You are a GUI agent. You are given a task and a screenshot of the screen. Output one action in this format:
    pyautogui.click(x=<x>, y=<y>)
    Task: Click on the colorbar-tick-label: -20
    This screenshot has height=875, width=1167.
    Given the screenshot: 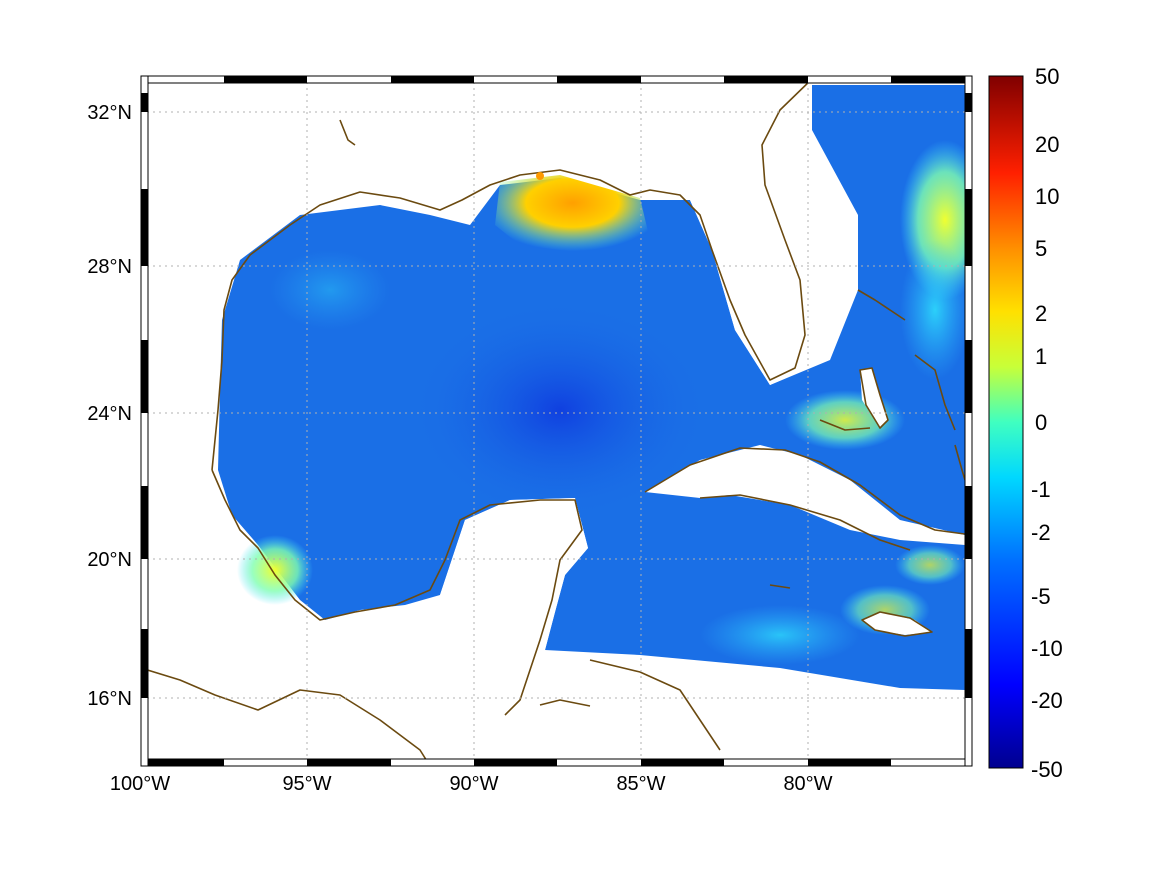 What is the action you would take?
    pyautogui.click(x=1047, y=700)
    